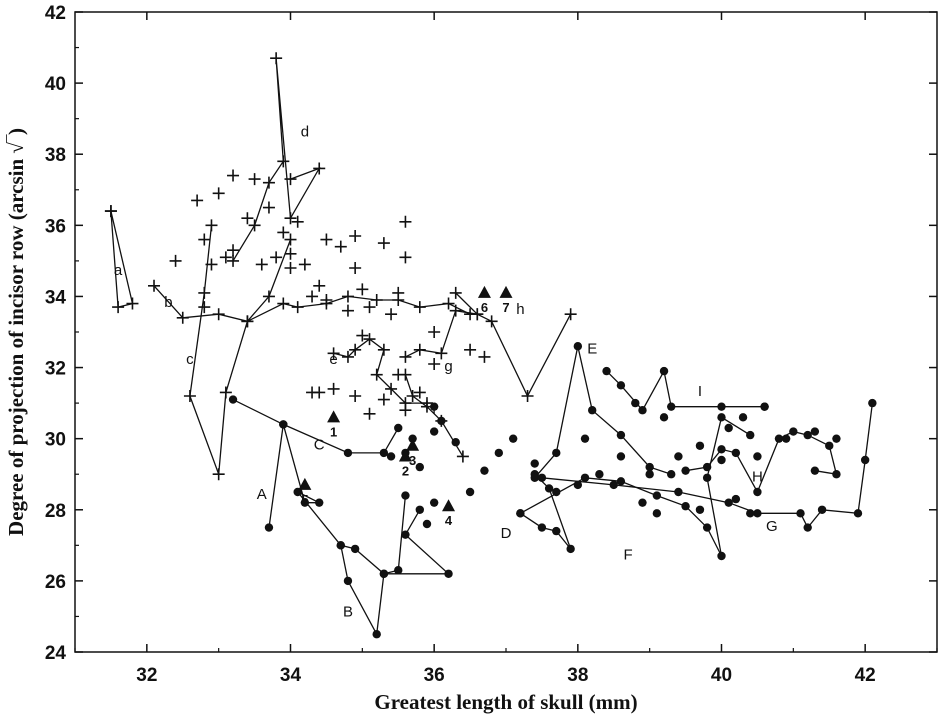  What do you see at coordinates (405, 463) in the screenshot?
I see `reference-point-2: 2` at bounding box center [405, 463].